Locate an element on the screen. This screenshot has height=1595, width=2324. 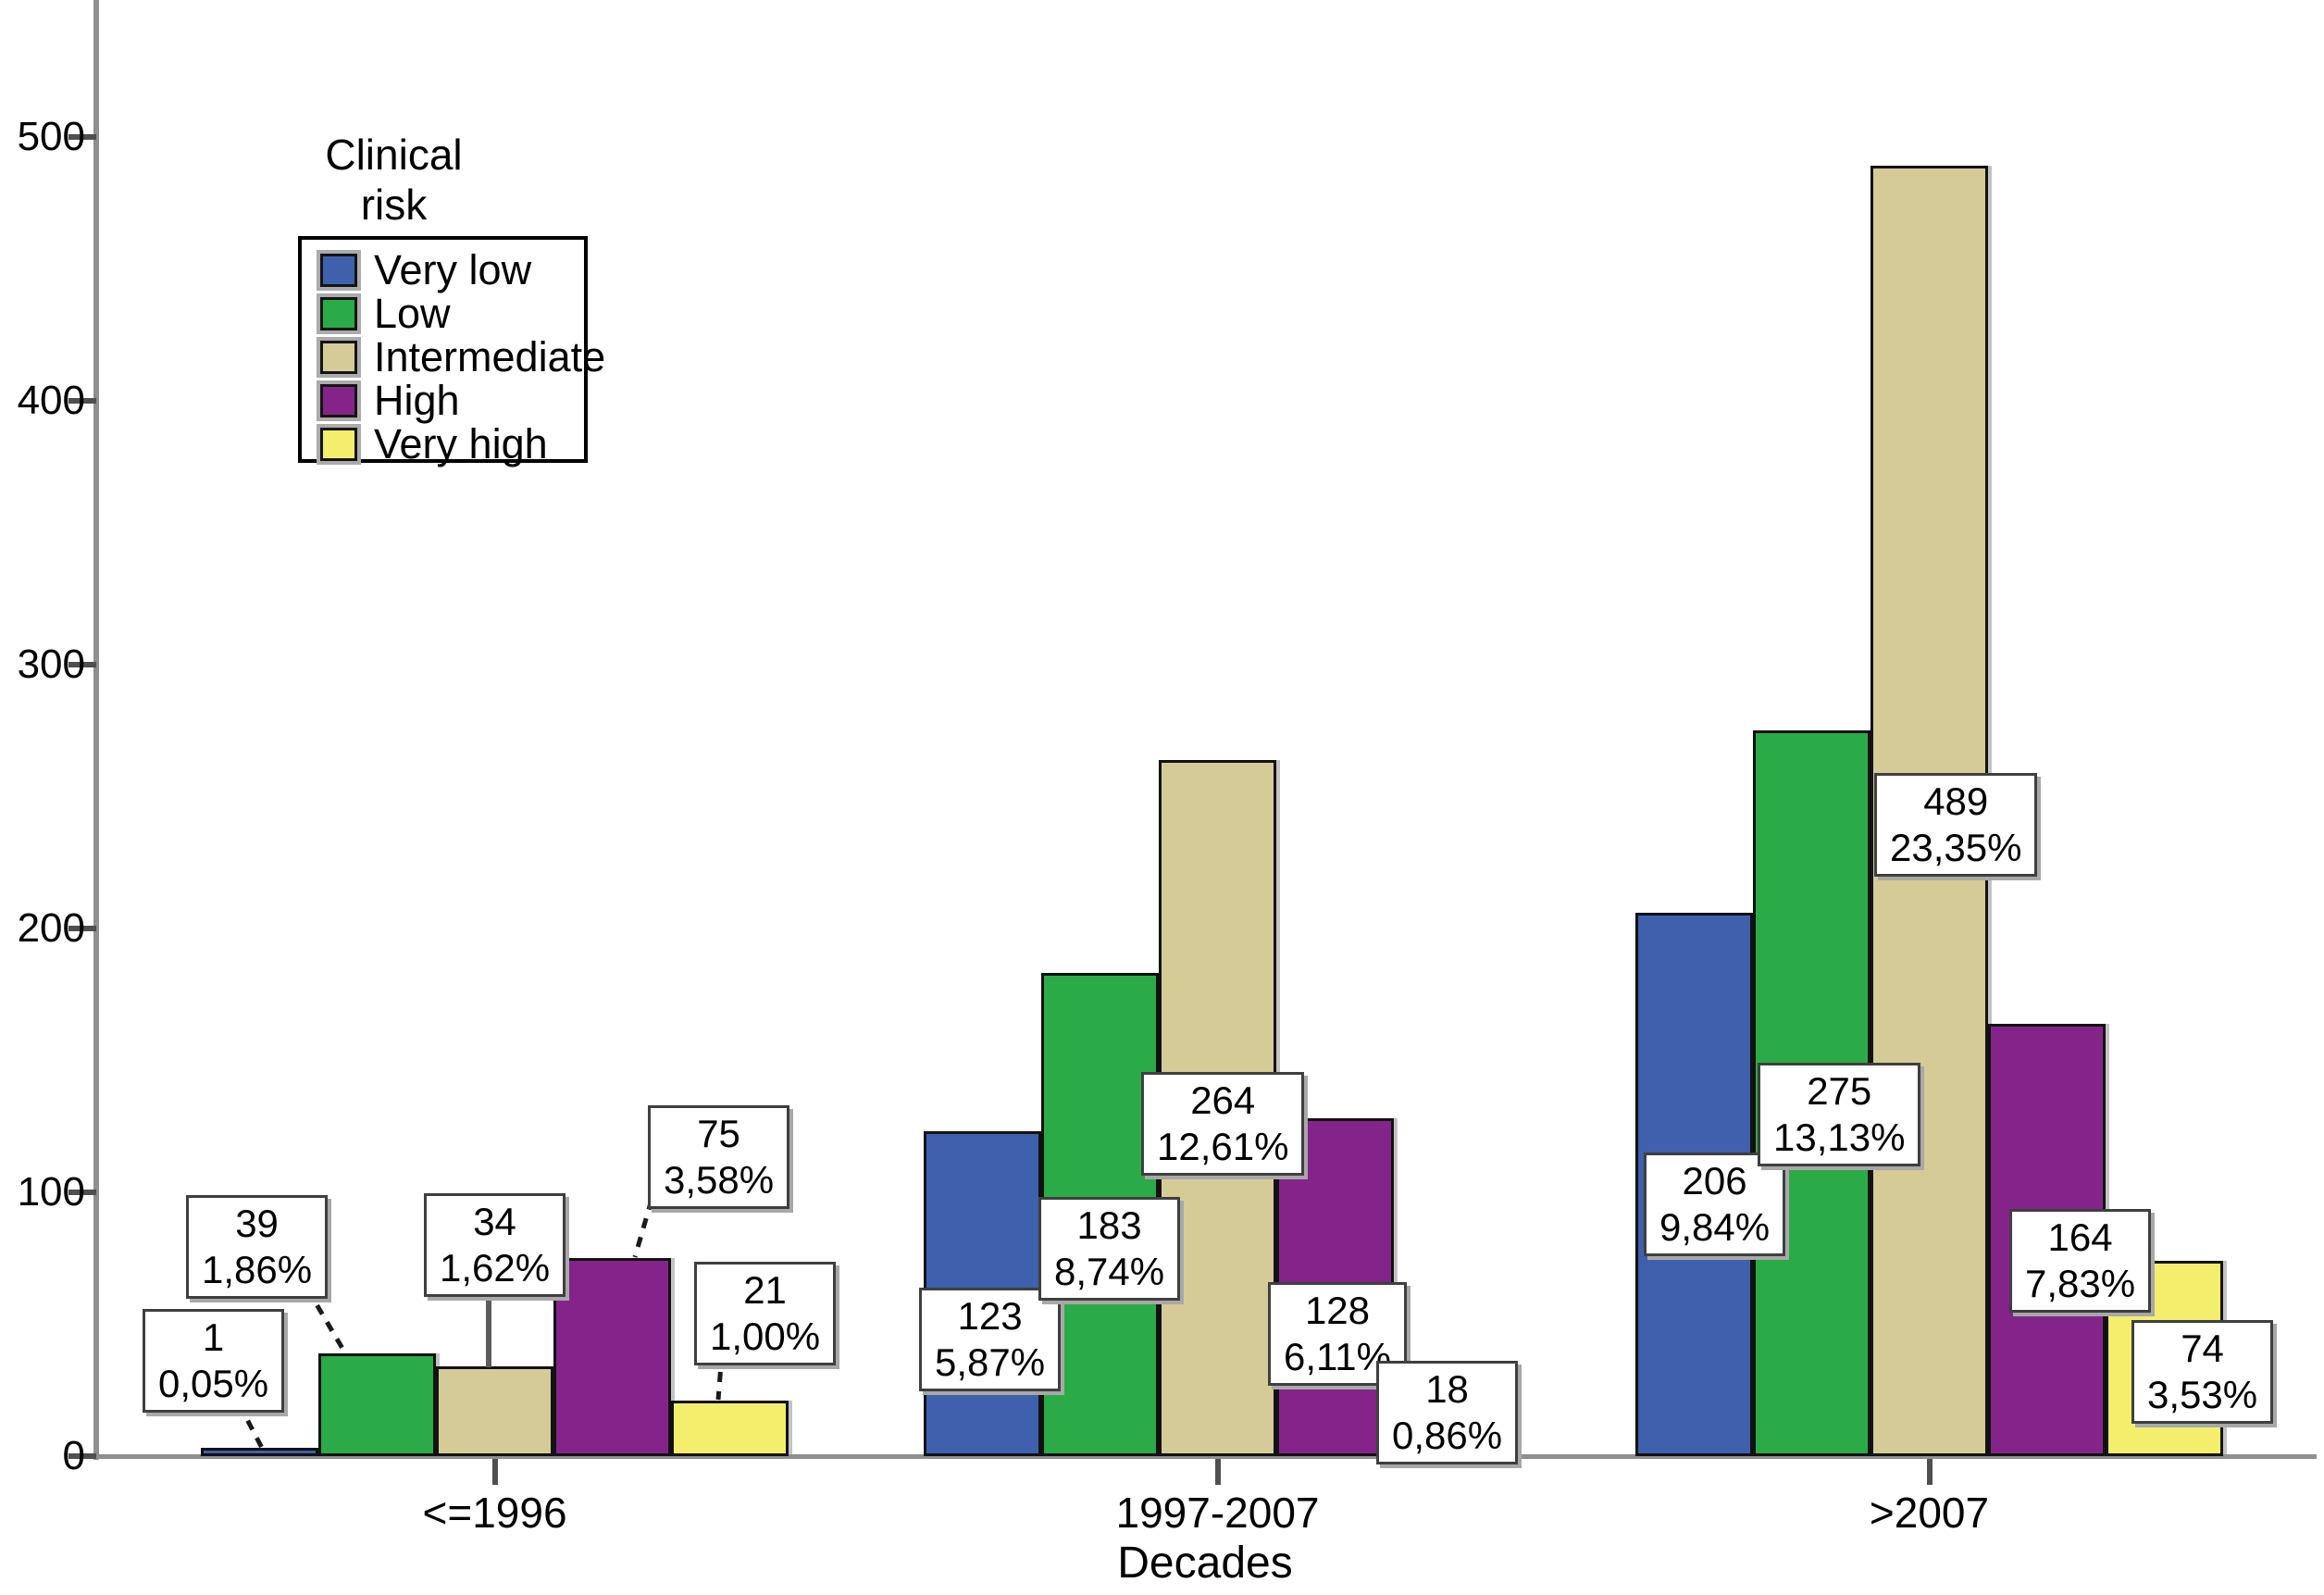
legend-item-label: Intermediate is located at coordinates (490, 356).